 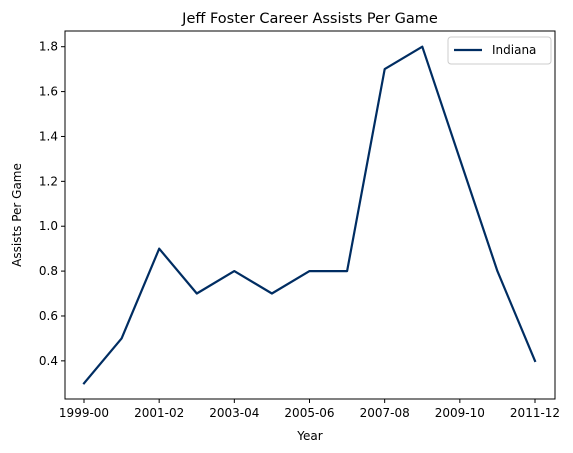 I want to click on x-tick-label: 2005-06, so click(x=309, y=413).